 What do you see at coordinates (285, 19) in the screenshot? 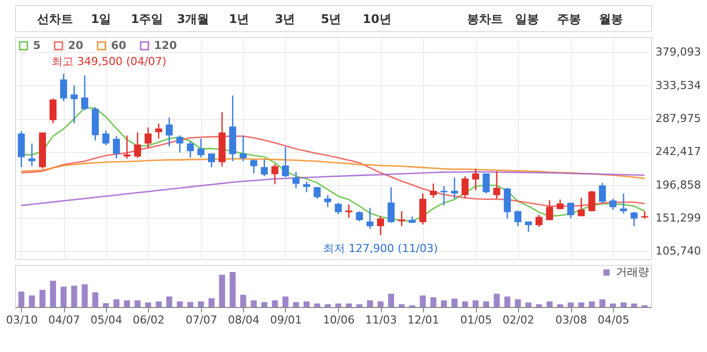
I see `text: 3년` at bounding box center [285, 19].